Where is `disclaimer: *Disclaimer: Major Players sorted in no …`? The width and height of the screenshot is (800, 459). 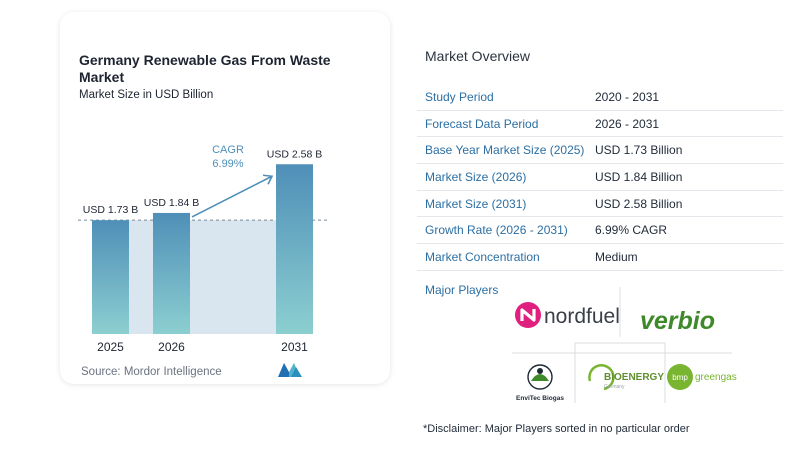
disclaimer: *Disclaimer: Major Players sorted in no … is located at coordinates (556, 429).